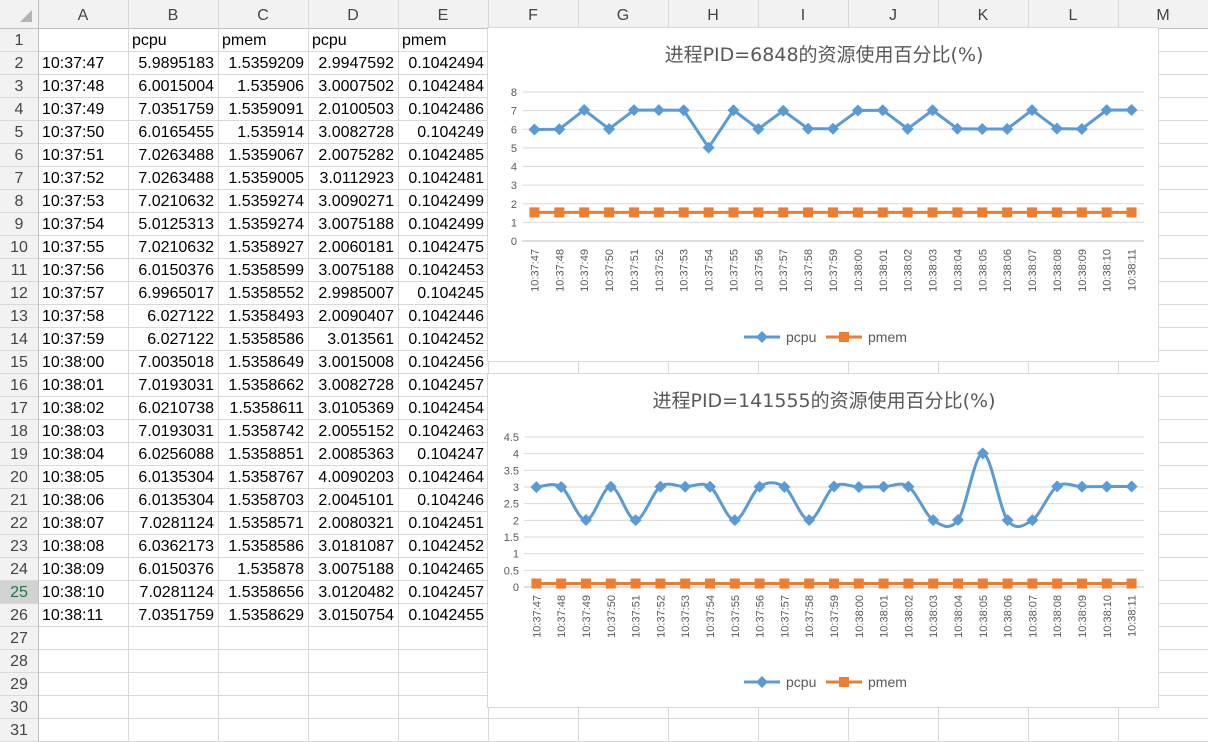 Image resolution: width=1208 pixels, height=742 pixels. I want to click on cell-value: 0.1042485, so click(446, 155).